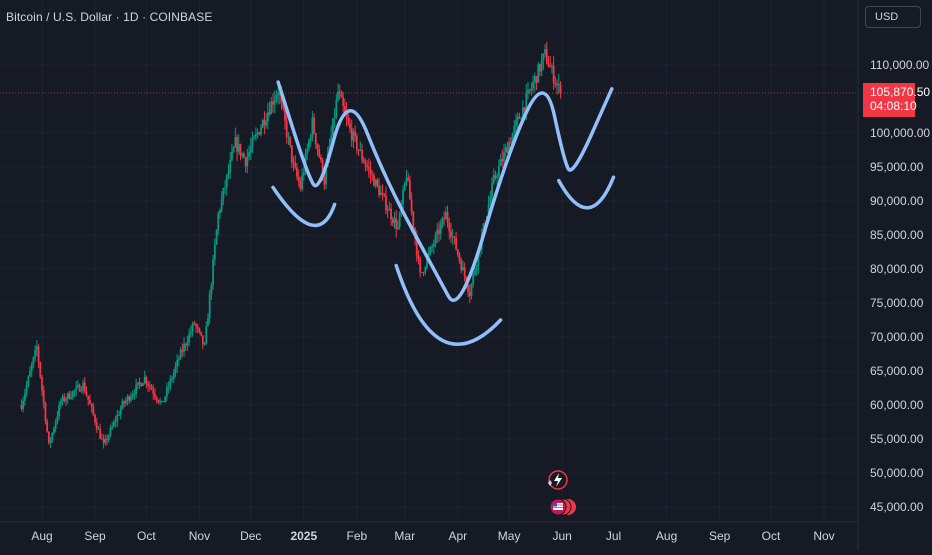 Image resolution: width=932 pixels, height=555 pixels. Describe the element at coordinates (562, 493) in the screenshot. I see `event-markers` at that location.